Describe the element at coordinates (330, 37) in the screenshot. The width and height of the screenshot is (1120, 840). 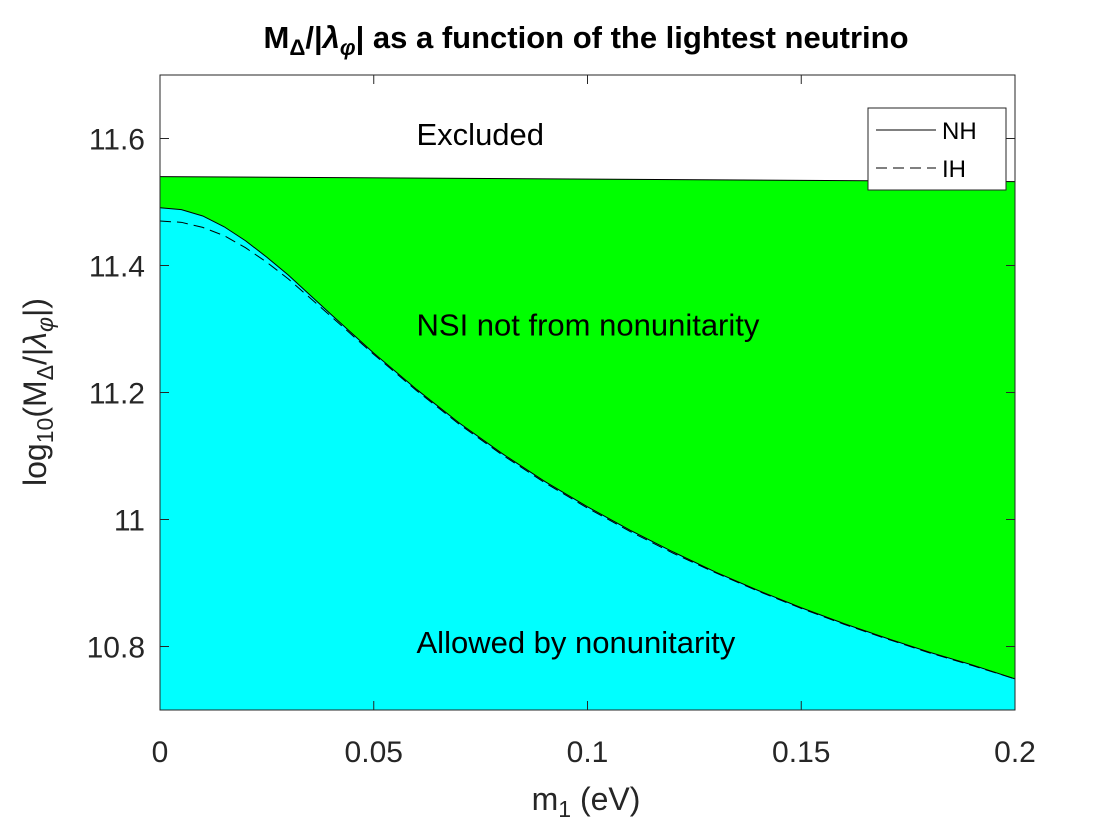
I see `chart-title-part: λ` at that location.